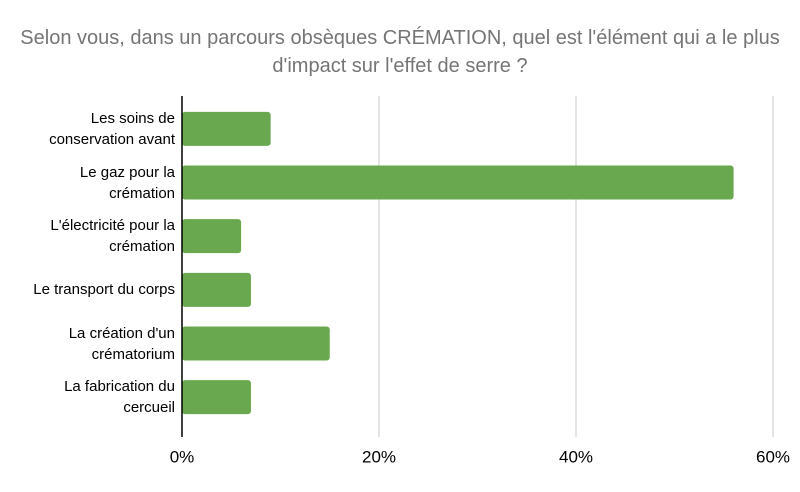 The height and width of the screenshot is (492, 800). I want to click on y-tick-label: Le gaz pour la crémation, so click(127, 182).